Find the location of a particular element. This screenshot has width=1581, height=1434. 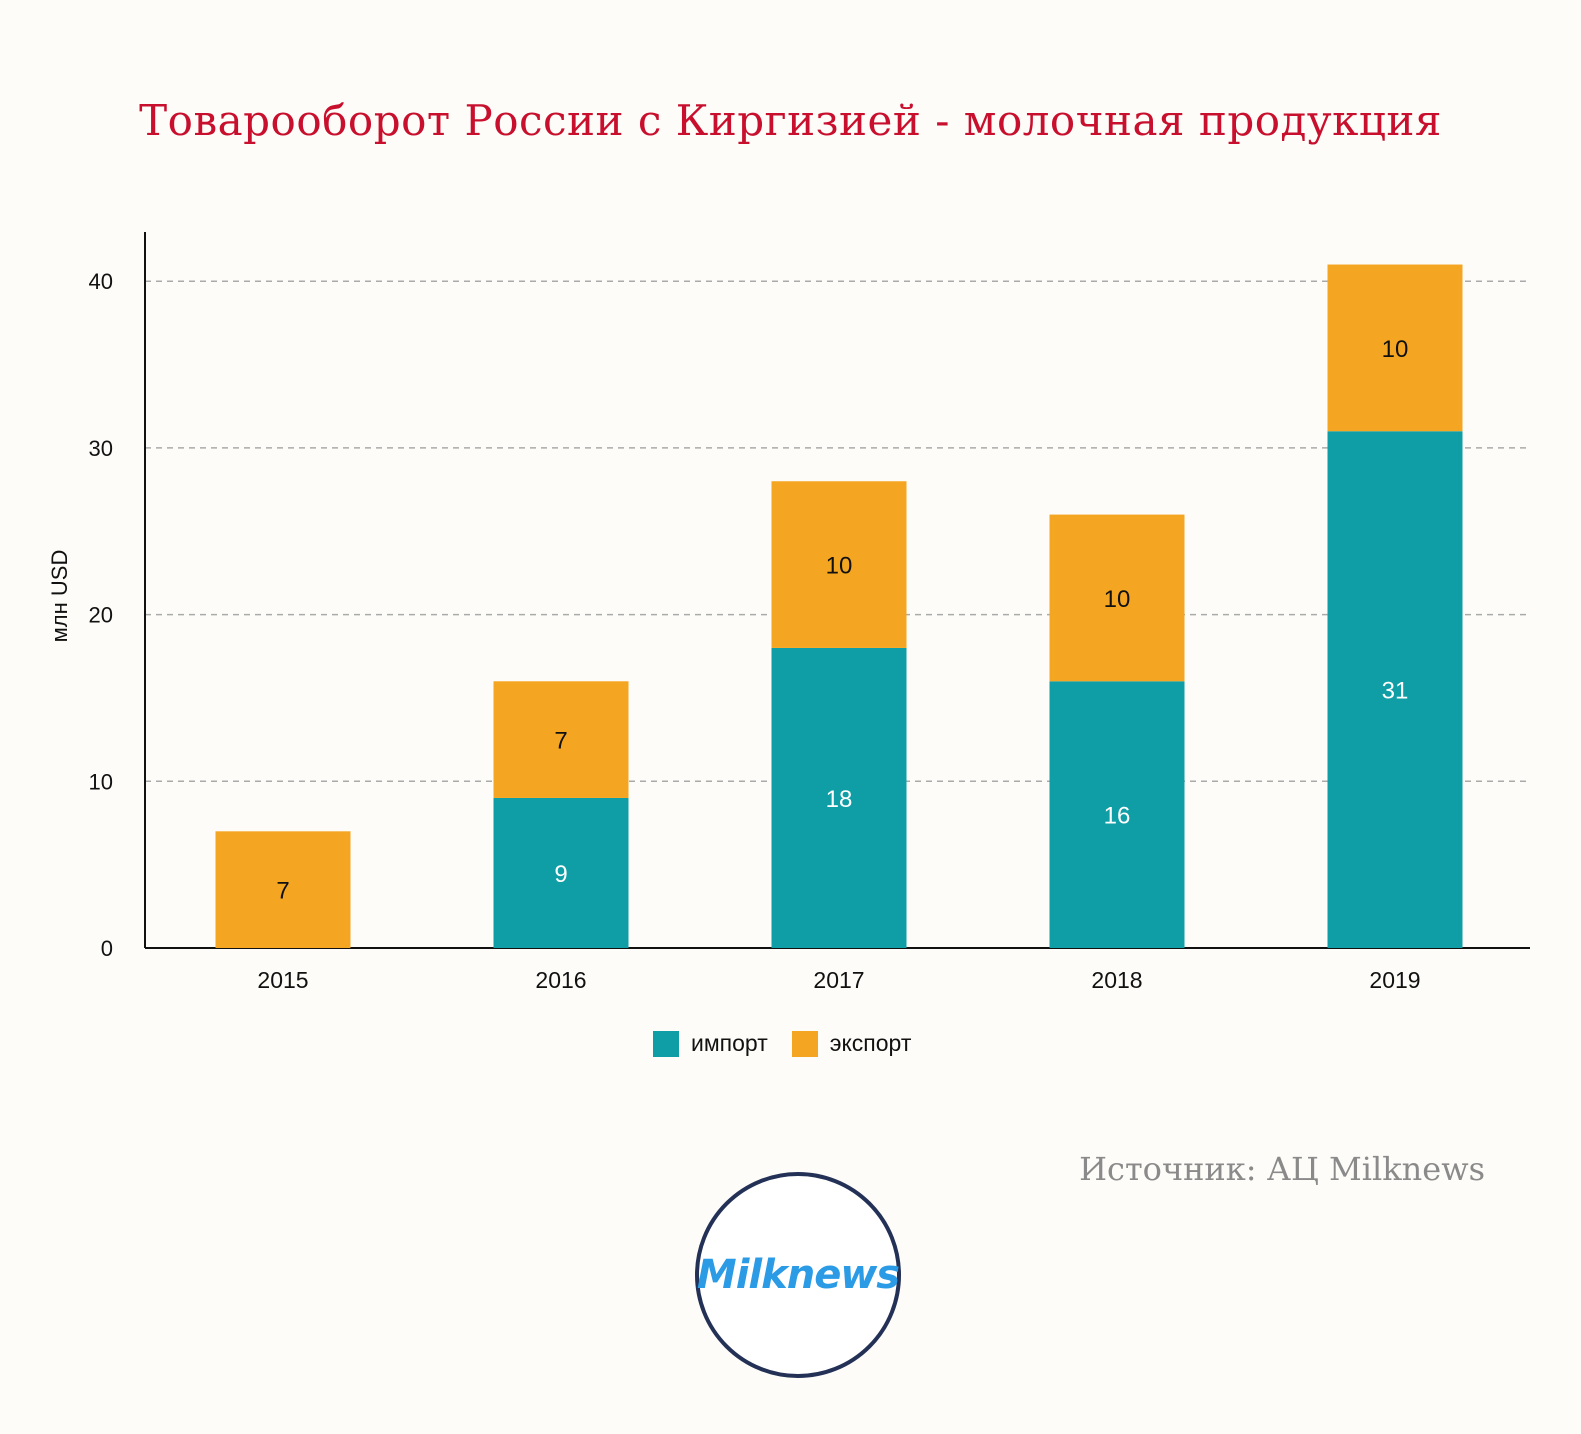

milknews-logo: Milknews is located at coordinates (798, 1275).